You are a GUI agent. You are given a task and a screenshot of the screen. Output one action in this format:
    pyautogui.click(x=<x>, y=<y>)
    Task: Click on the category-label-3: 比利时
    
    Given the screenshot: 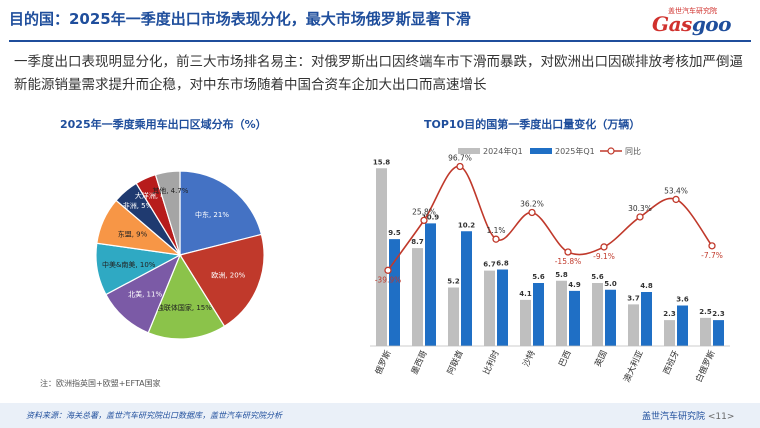 What is the action you would take?
    pyautogui.click(x=491, y=362)
    